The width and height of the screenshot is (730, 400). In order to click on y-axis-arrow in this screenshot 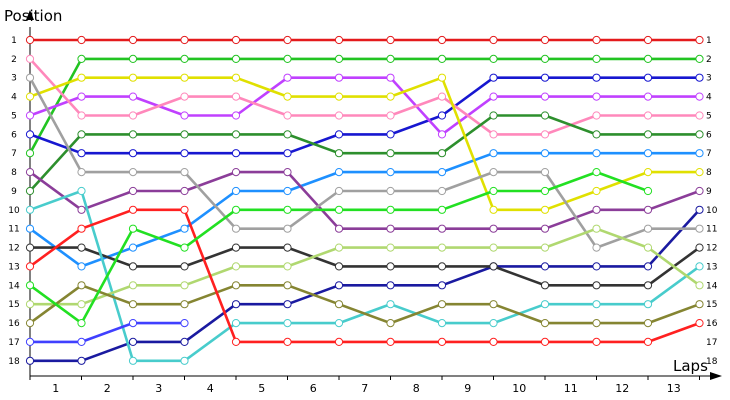, I will do `click(30, 15)`.